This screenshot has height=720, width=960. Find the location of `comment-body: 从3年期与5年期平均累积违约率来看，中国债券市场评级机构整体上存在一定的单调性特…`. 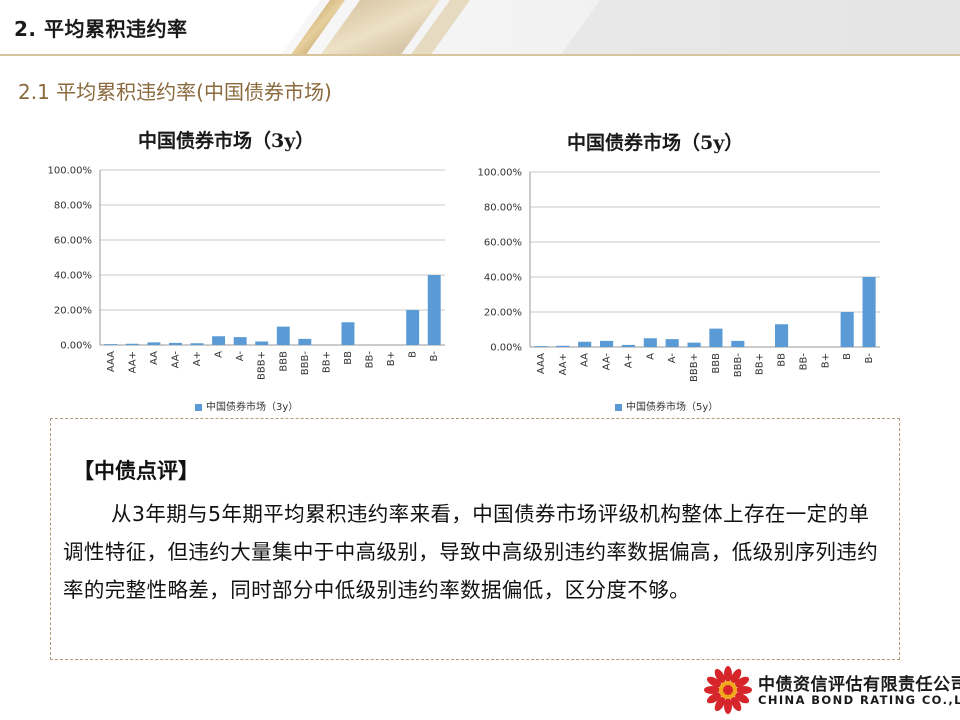

comment-body: 从3年期与5年期平均累积违约率来看，中国债券市场评级机构整体上存在一定的单调性特… is located at coordinates (471, 552).